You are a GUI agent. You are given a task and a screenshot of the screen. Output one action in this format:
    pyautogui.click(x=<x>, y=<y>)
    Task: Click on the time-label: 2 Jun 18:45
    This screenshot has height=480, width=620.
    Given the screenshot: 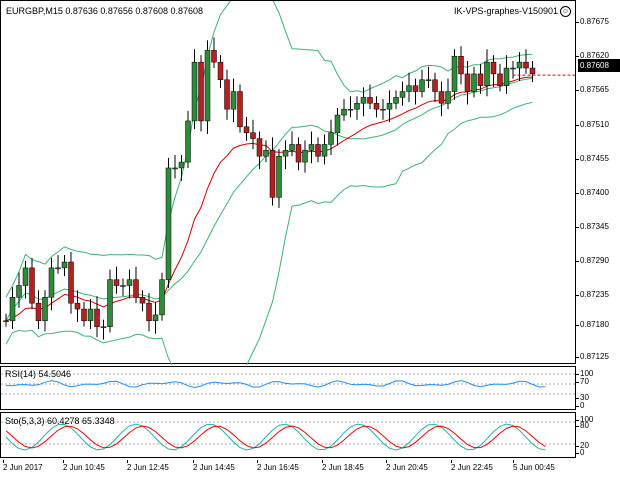 What is the action you would take?
    pyautogui.click(x=343, y=466)
    